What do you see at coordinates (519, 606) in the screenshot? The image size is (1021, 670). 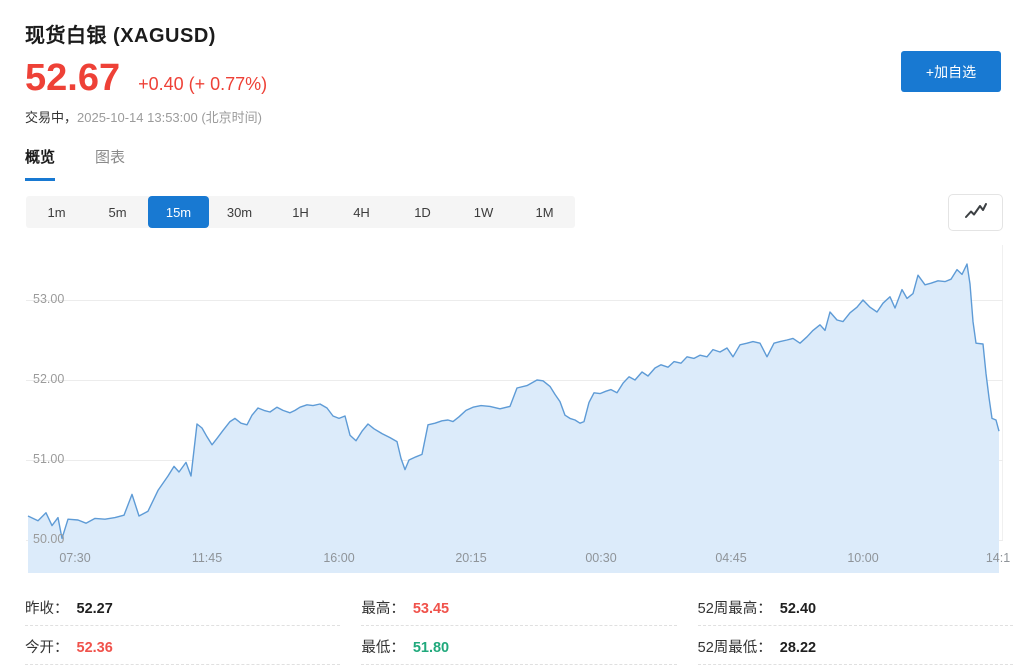 I see `stat-cell: 最高： 53.45` at bounding box center [519, 606].